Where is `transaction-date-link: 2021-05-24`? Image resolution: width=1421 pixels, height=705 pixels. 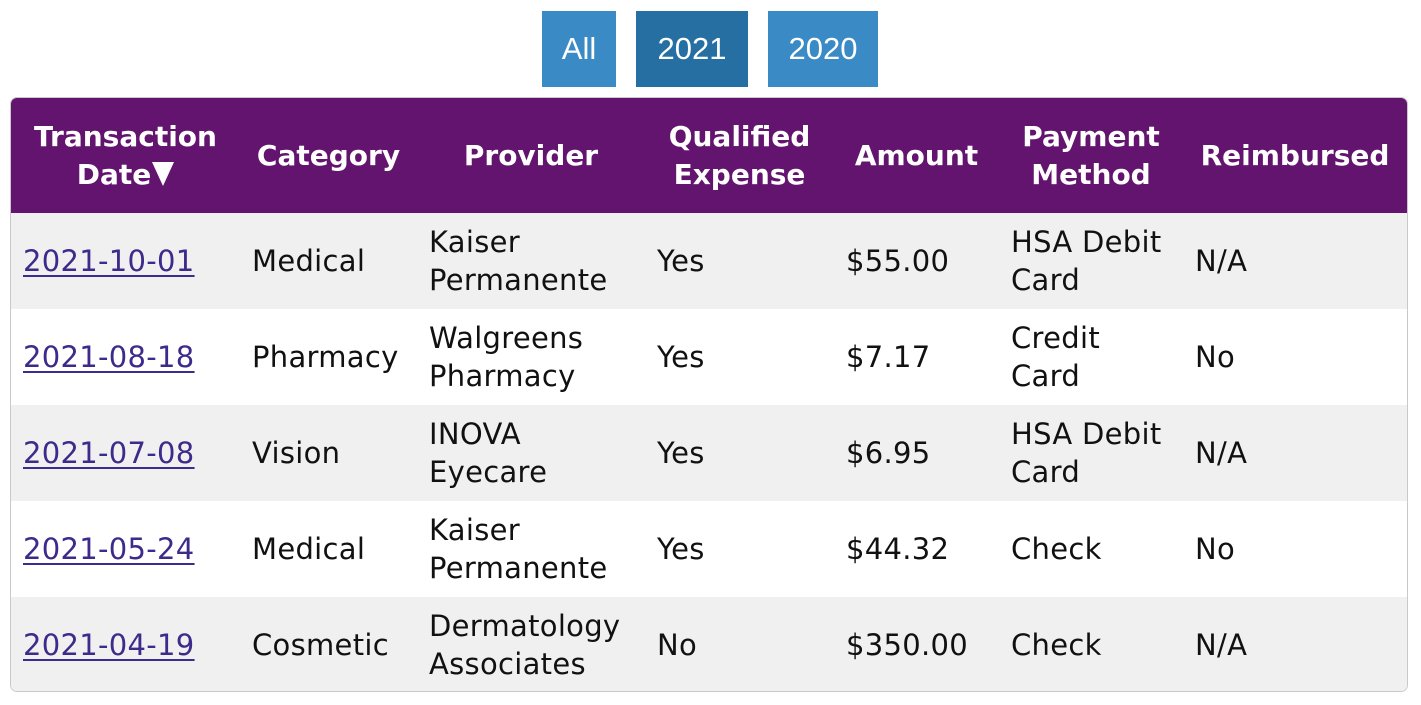
transaction-date-link: 2021-05-24 is located at coordinates (109, 549).